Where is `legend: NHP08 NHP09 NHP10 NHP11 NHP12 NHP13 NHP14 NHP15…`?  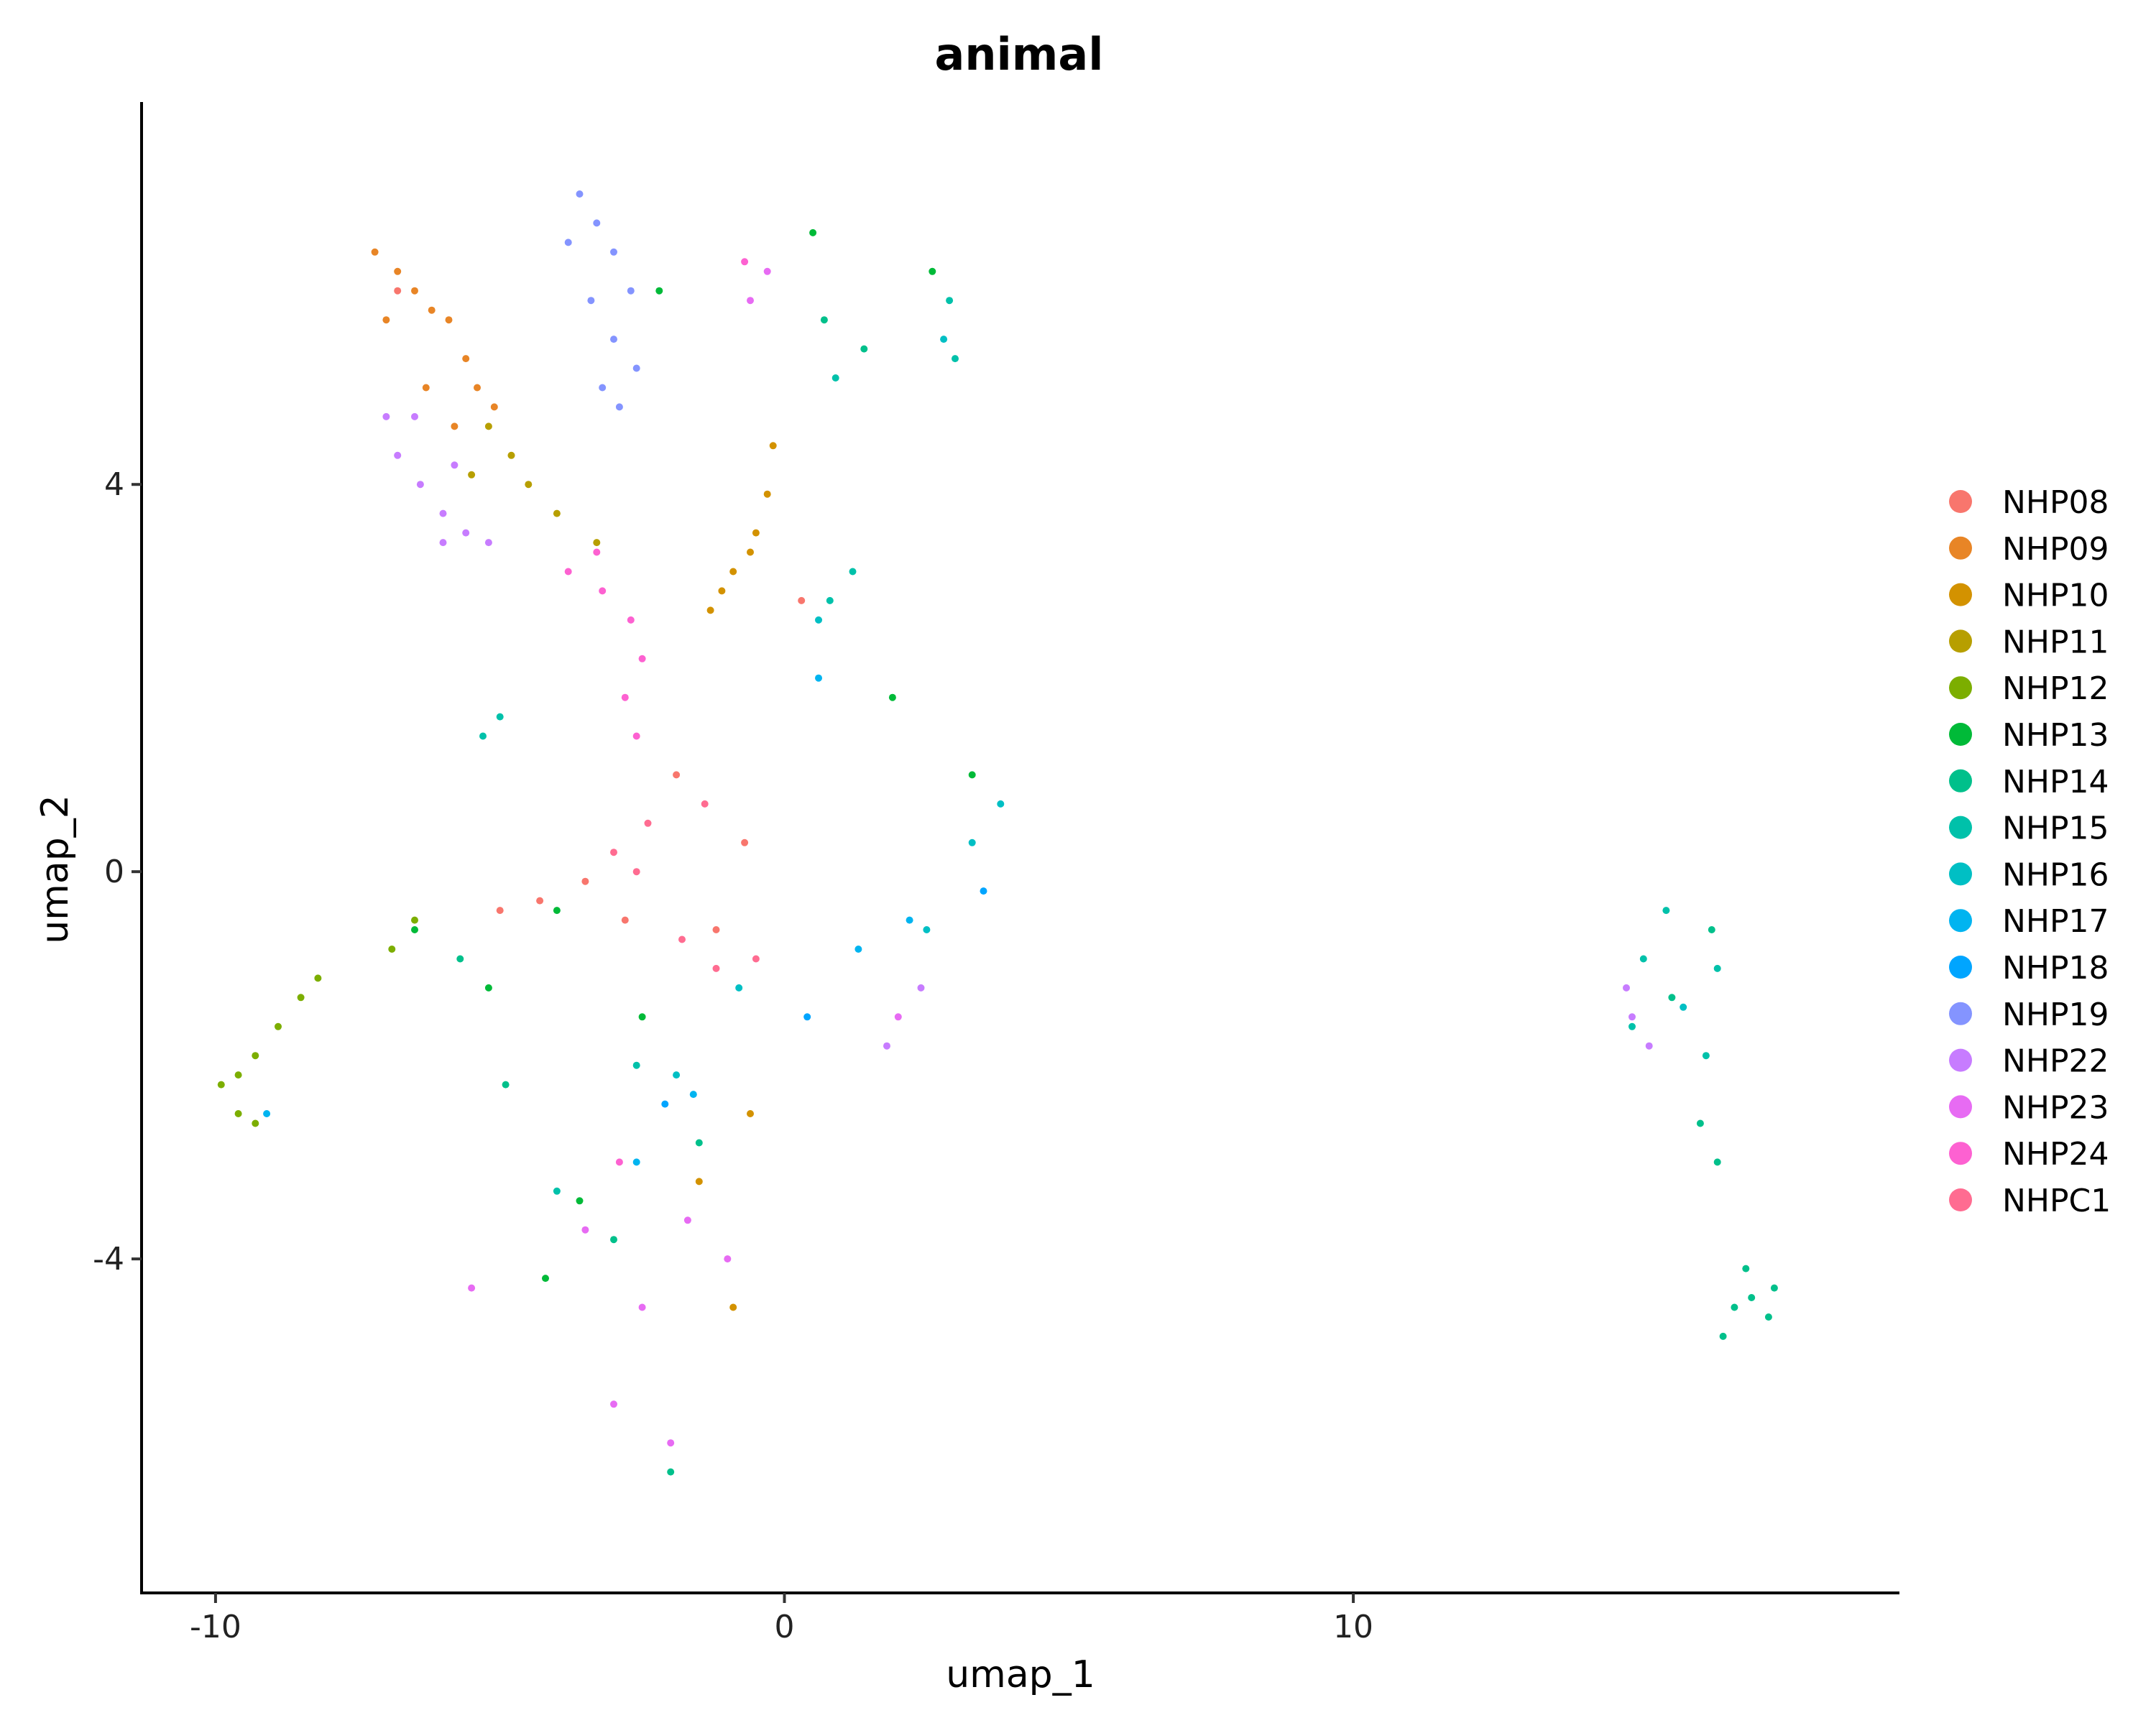 legend: NHP08 NHP09 NHP10 NHP11 NHP12 NHP13 NHP14 NHP15… is located at coordinates (2030, 851).